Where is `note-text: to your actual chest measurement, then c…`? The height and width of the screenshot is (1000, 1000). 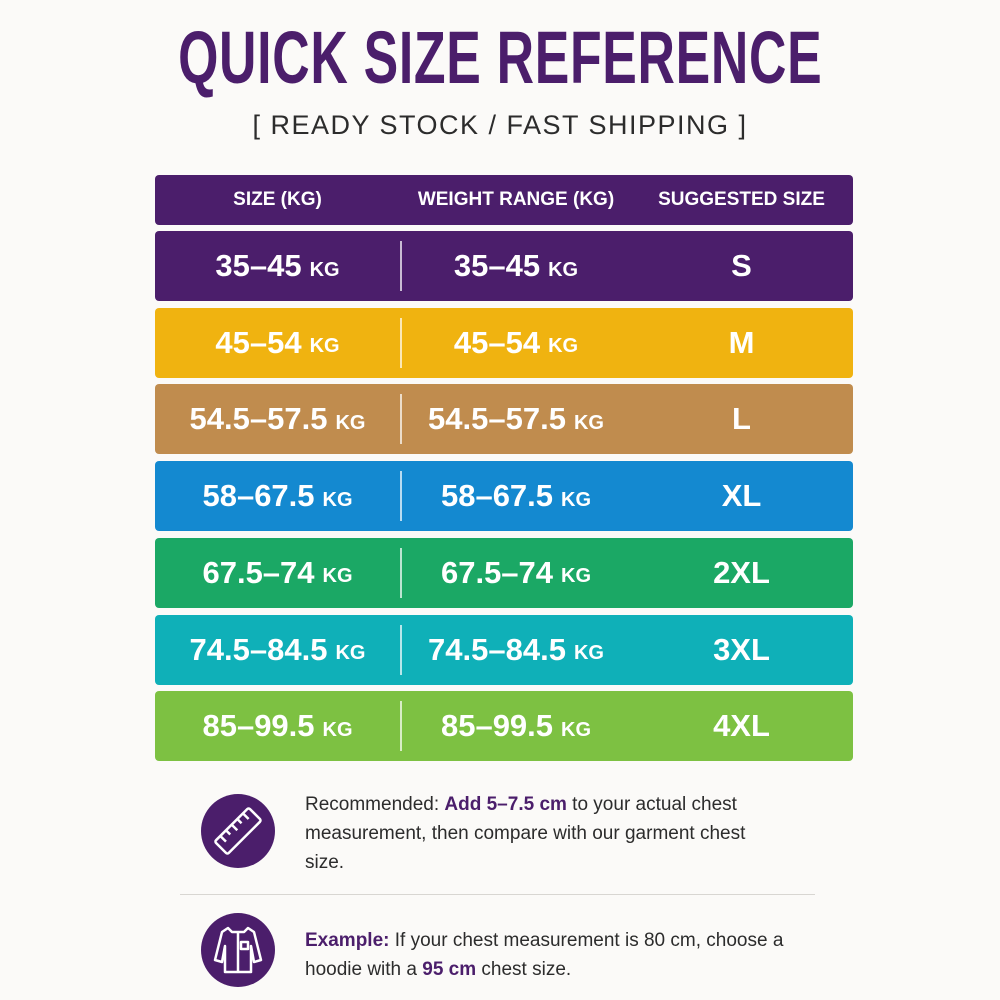 note-text: to your actual chest measurement, then c… is located at coordinates (525, 833).